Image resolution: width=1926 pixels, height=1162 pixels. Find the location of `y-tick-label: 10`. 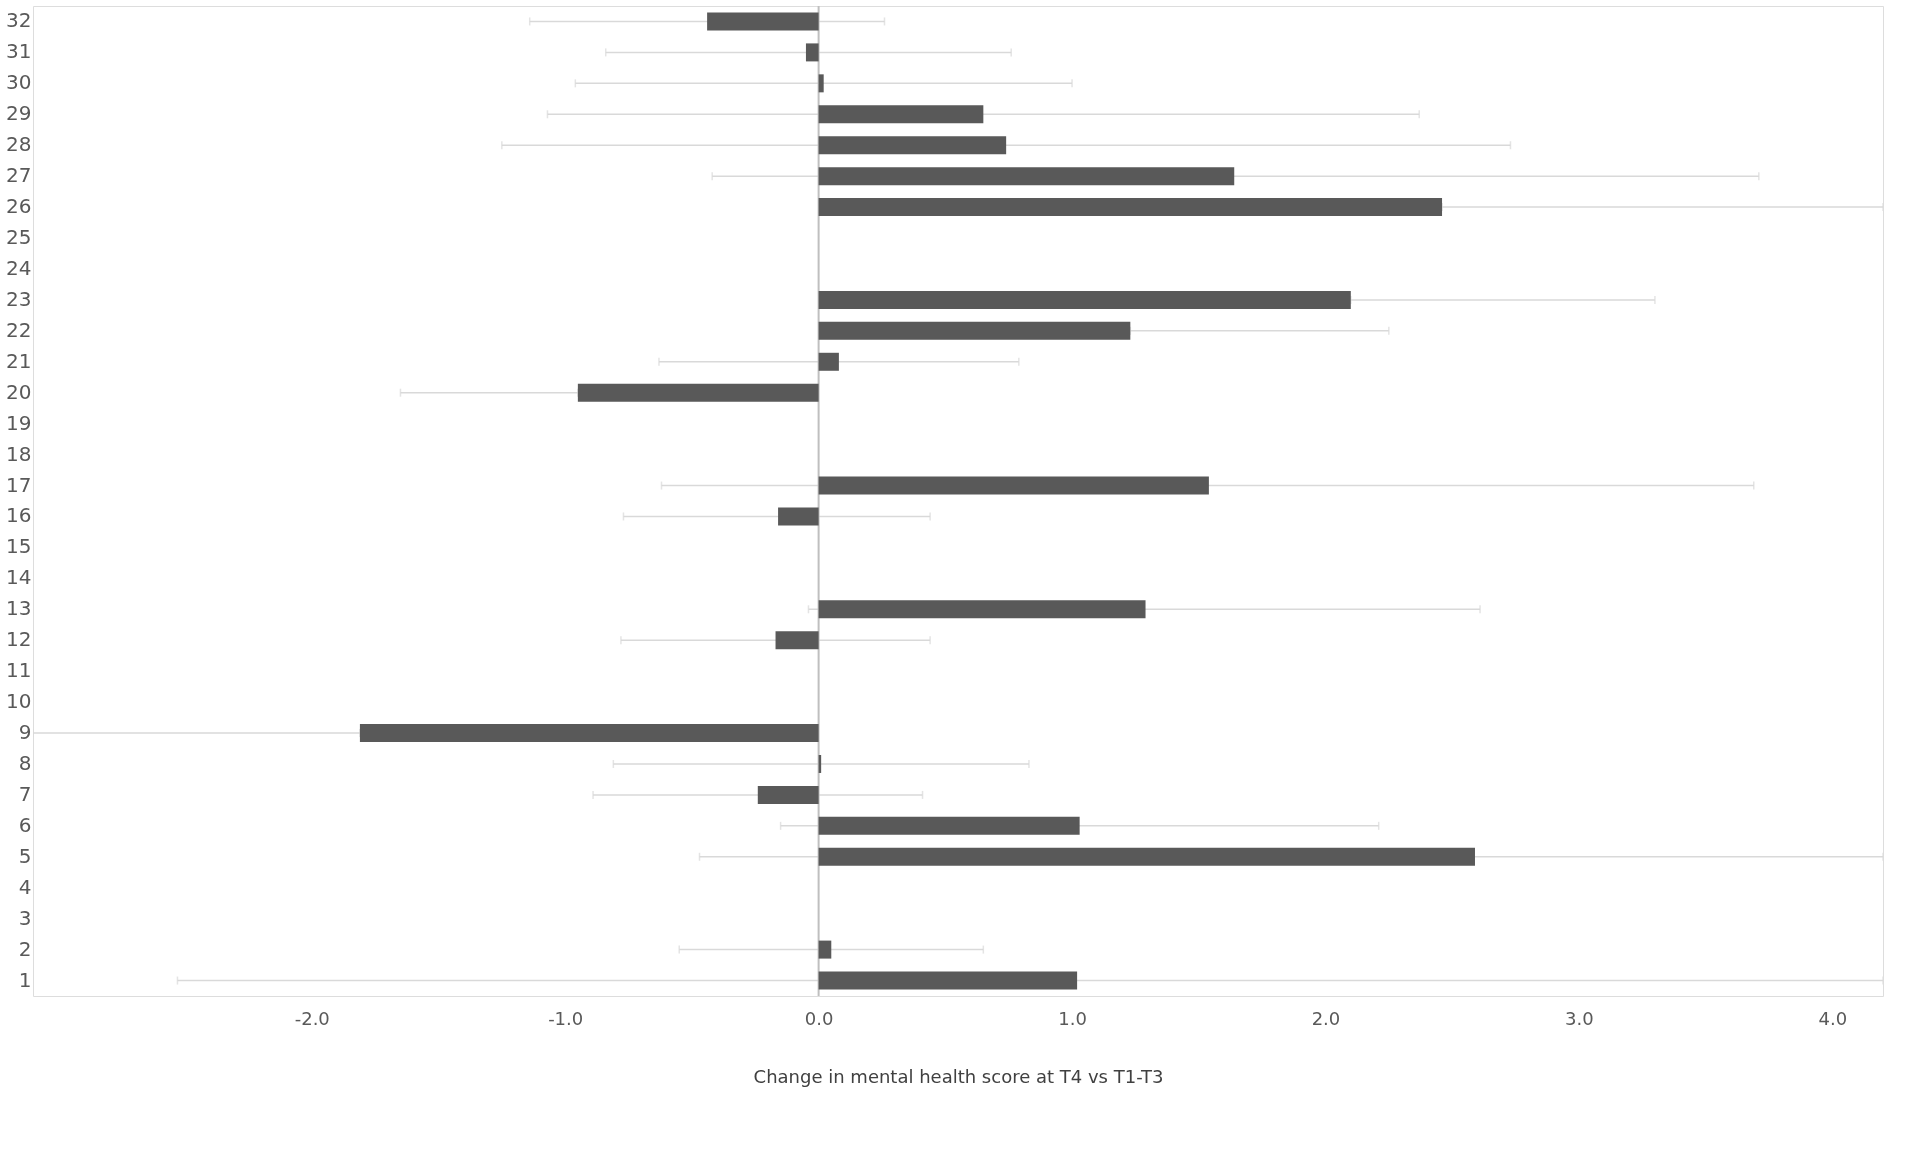

y-tick-label: 10 is located at coordinates (19, 701).